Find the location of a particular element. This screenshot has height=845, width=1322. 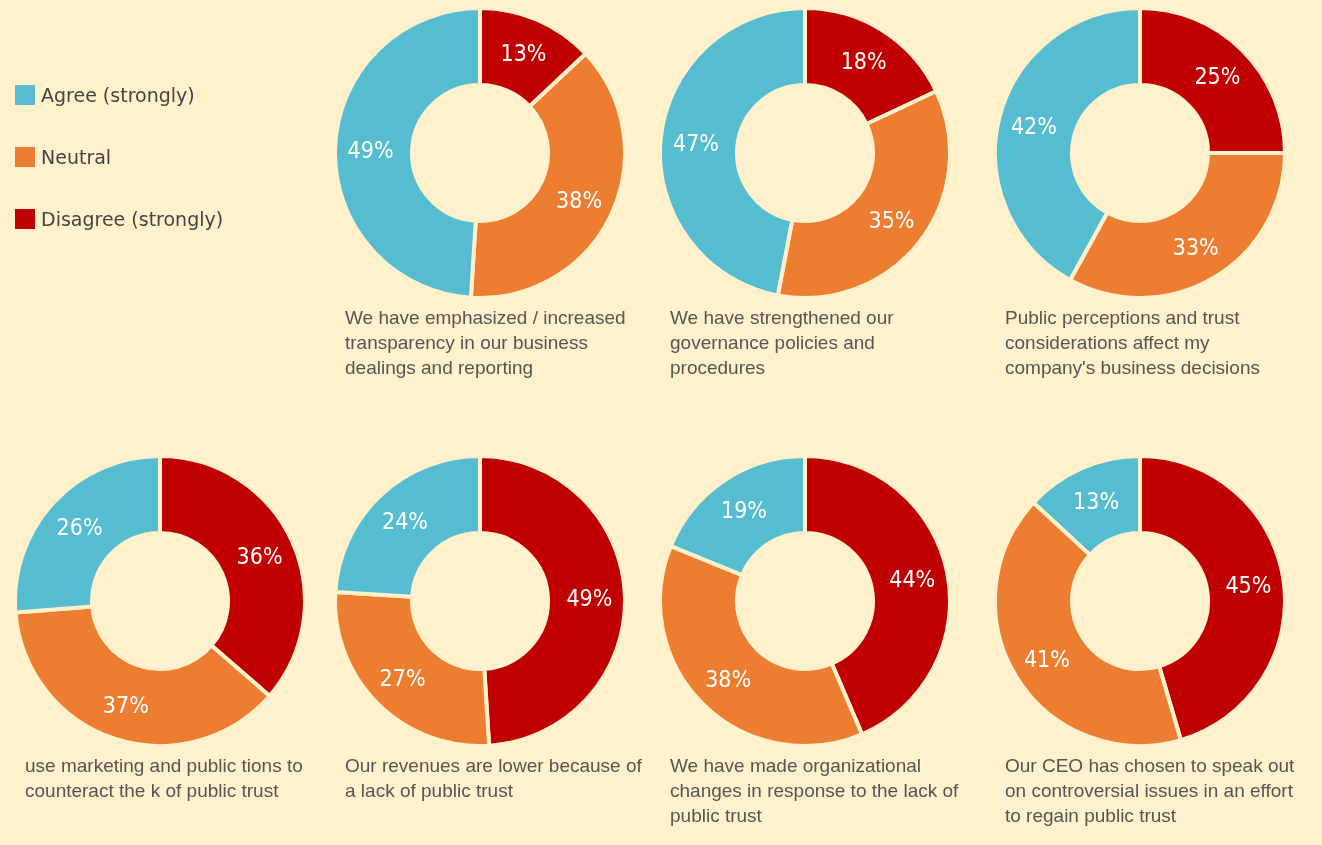

data-label: 33% is located at coordinates (1195, 247).